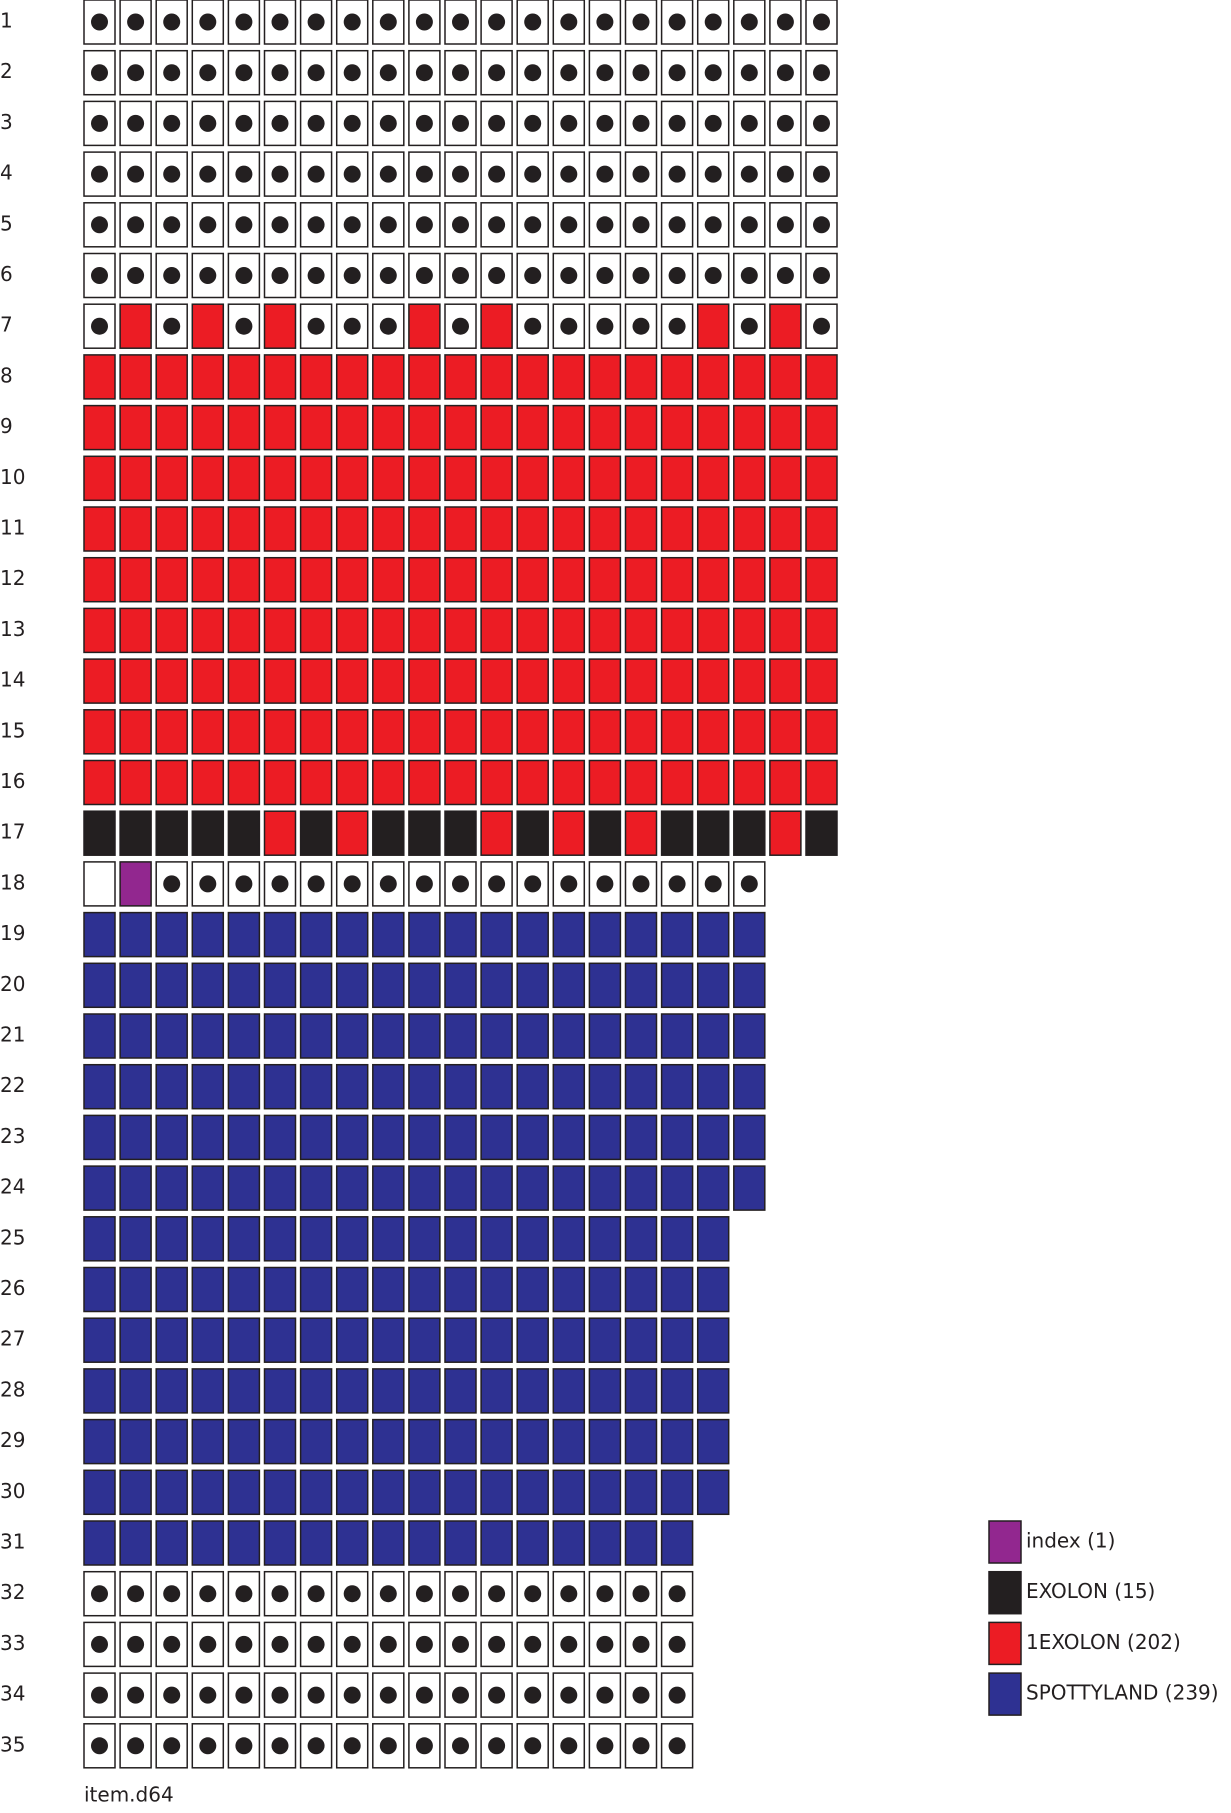  Describe the element at coordinates (12, 1694) in the screenshot. I see `row-label: 34` at that location.